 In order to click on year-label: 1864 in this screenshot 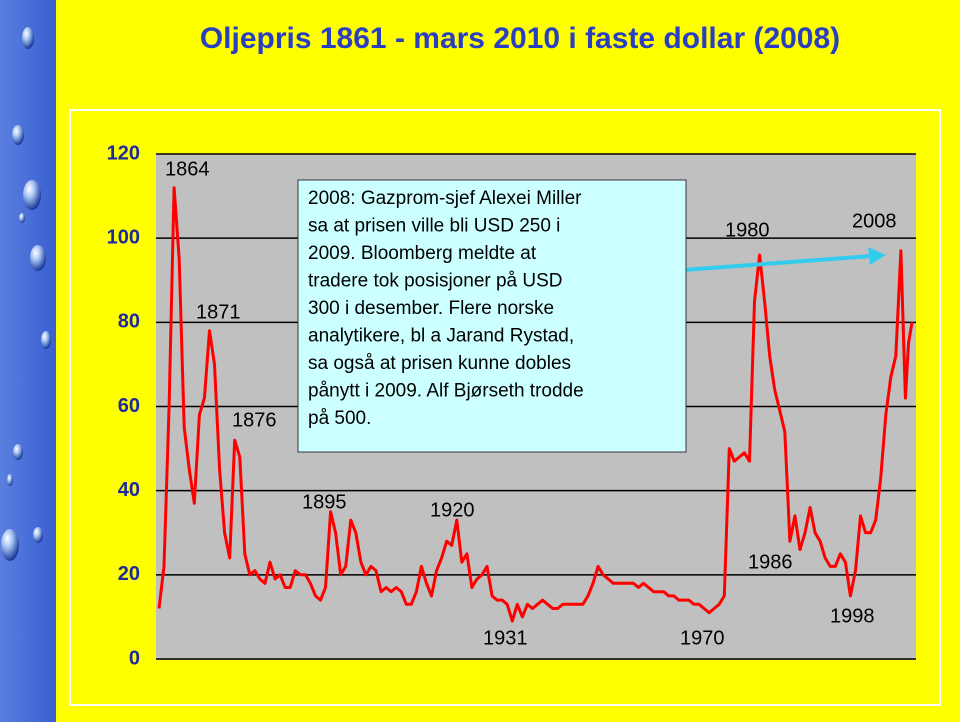, I will do `click(187, 169)`.